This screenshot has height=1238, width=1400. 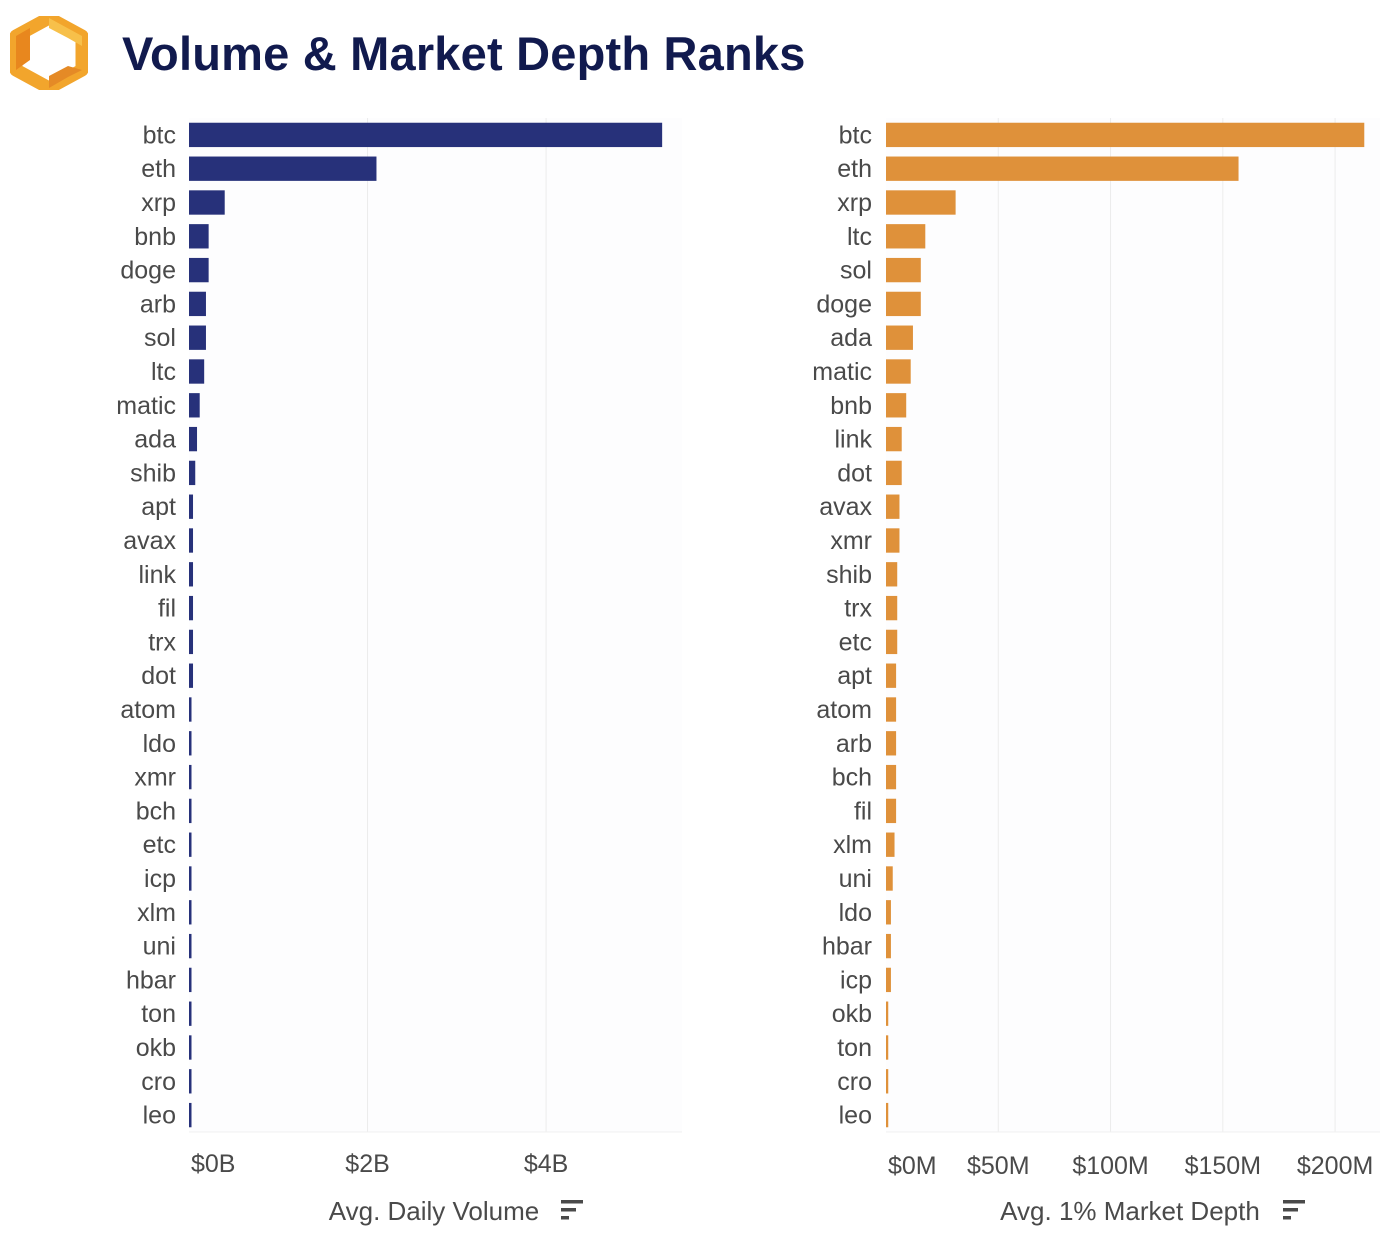 What do you see at coordinates (854, 169) in the screenshot?
I see `category-label: eth` at bounding box center [854, 169].